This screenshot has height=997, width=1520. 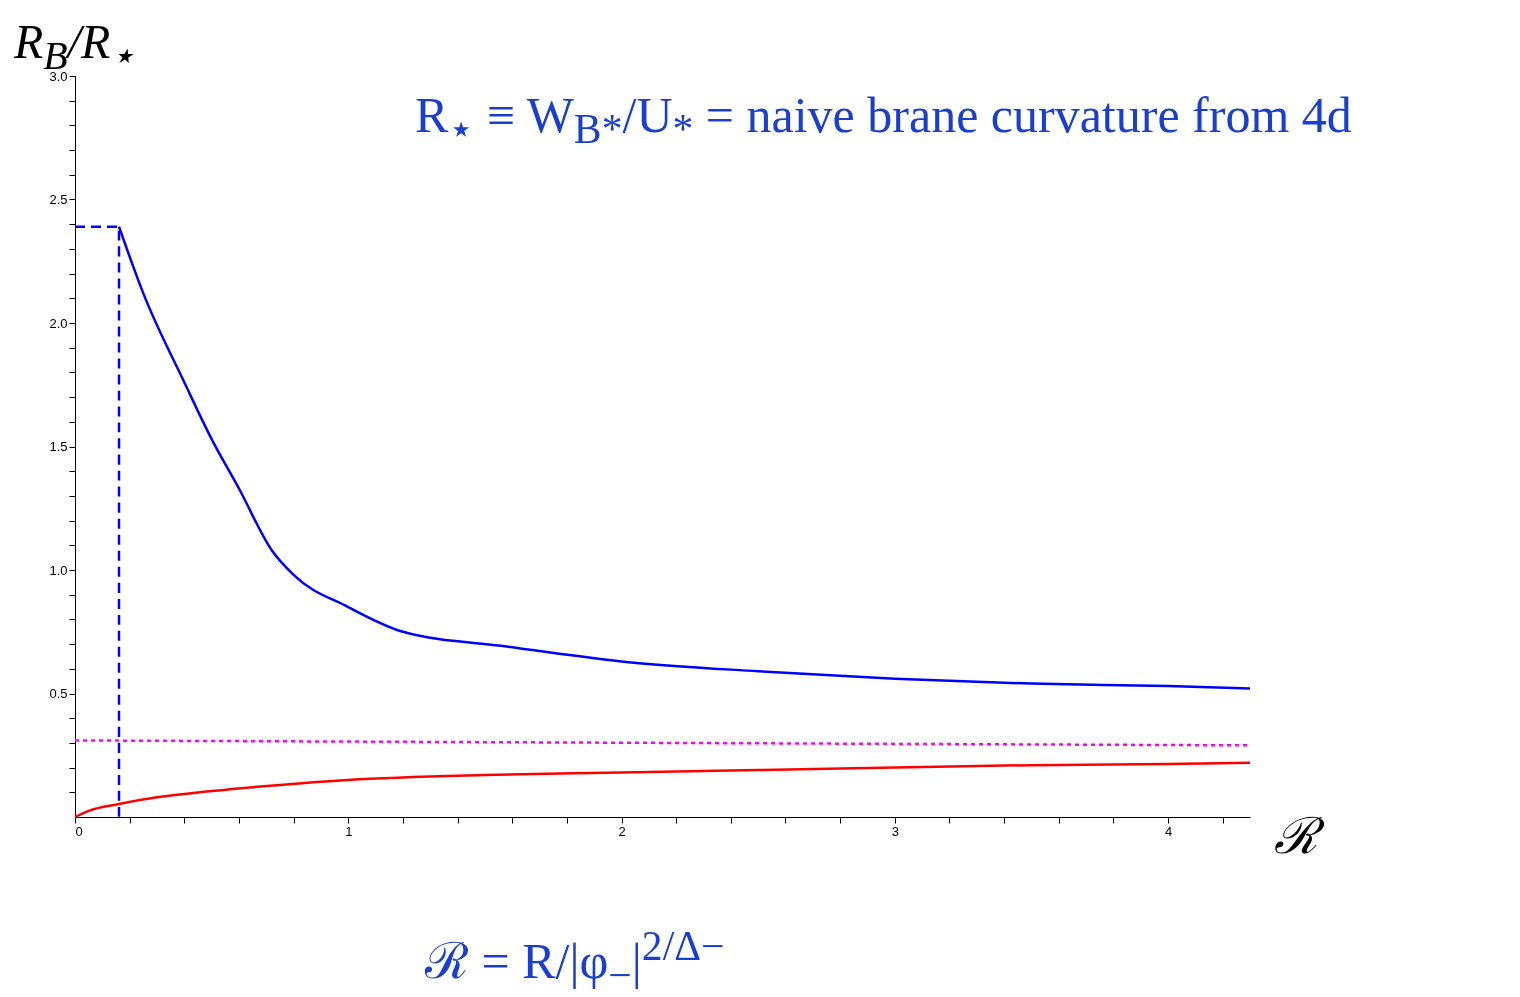 What do you see at coordinates (58, 199) in the screenshot?
I see `y-tick-label: 2.5` at bounding box center [58, 199].